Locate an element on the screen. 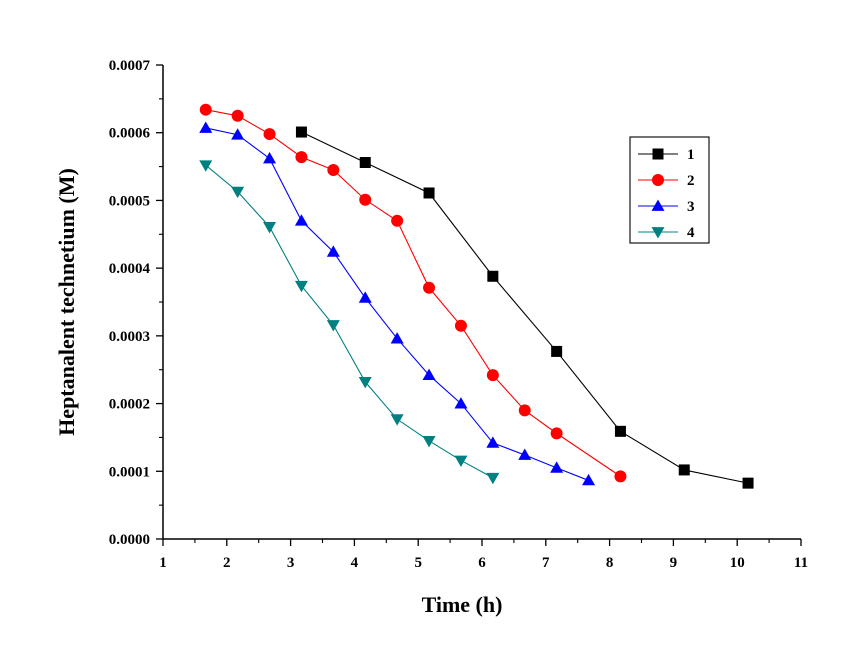 The width and height of the screenshot is (864, 667). y-tick-label: 0.0005 is located at coordinates (129, 201).